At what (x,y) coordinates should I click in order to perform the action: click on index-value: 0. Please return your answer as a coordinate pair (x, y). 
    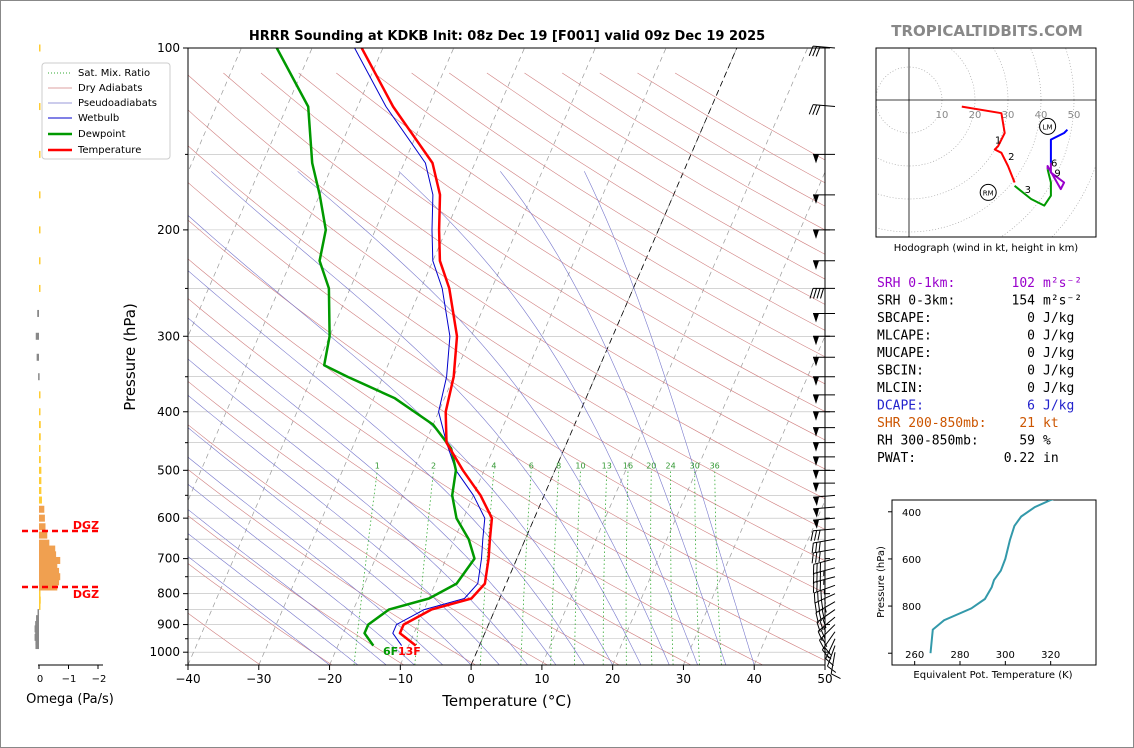
    Looking at the image, I should click on (1031, 353).